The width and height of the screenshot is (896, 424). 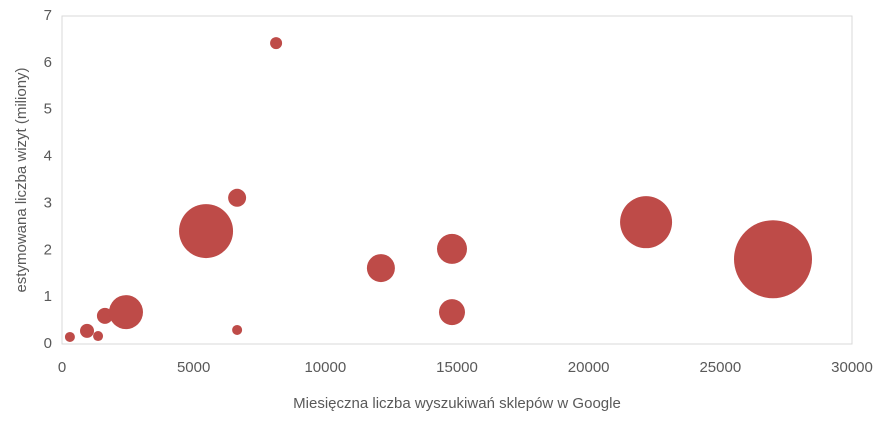 What do you see at coordinates (48, 156) in the screenshot?
I see `y-tick-label: 4` at bounding box center [48, 156].